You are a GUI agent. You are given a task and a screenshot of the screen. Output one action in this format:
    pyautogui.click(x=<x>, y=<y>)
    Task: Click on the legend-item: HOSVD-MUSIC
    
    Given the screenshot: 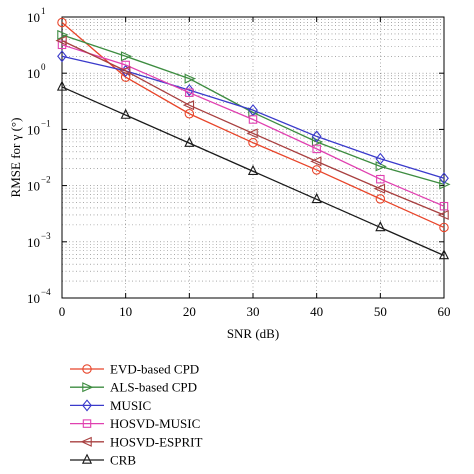 What is the action you would take?
    pyautogui.click(x=135, y=423)
    